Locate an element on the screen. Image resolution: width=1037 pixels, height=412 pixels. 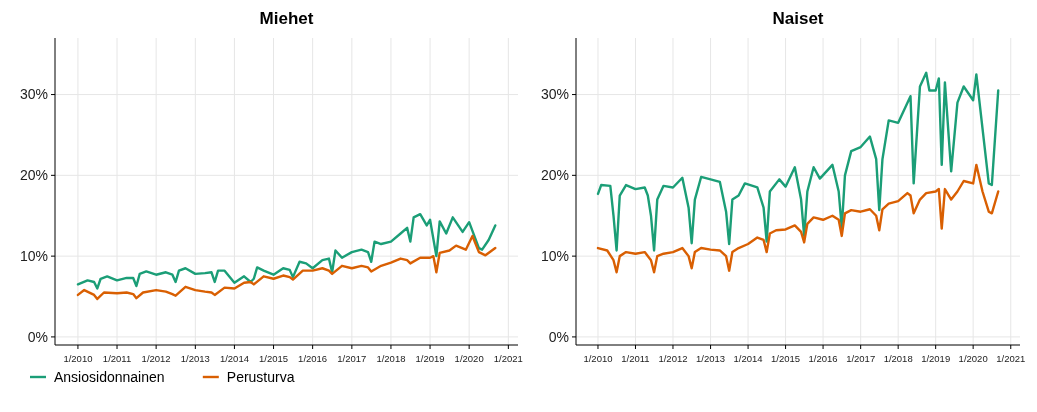
chart-title: Miehet is located at coordinates (286, 18).